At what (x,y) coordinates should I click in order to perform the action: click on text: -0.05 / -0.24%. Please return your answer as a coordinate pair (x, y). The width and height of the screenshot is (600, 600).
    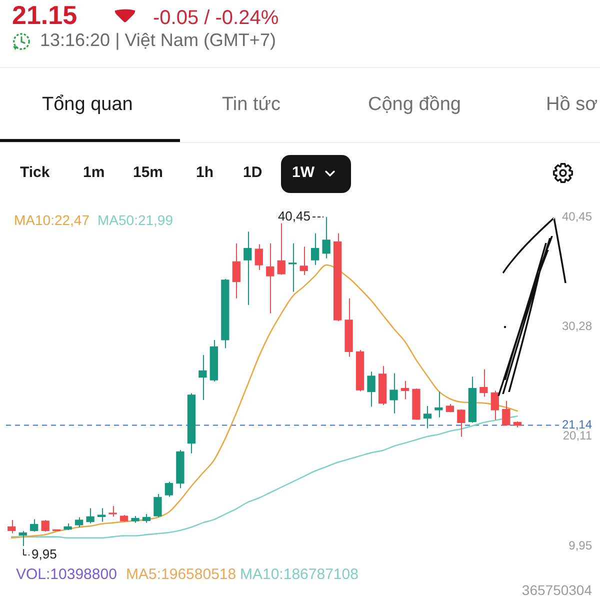
    Looking at the image, I should click on (216, 18).